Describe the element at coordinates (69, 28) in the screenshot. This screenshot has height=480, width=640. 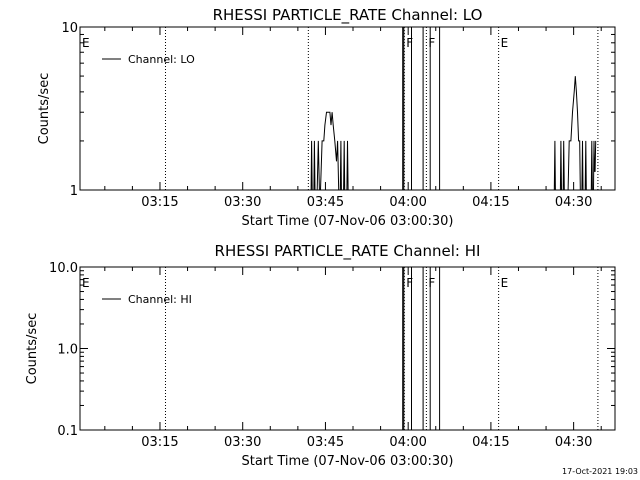
I see `chart1-y-tick-label: 10` at that location.